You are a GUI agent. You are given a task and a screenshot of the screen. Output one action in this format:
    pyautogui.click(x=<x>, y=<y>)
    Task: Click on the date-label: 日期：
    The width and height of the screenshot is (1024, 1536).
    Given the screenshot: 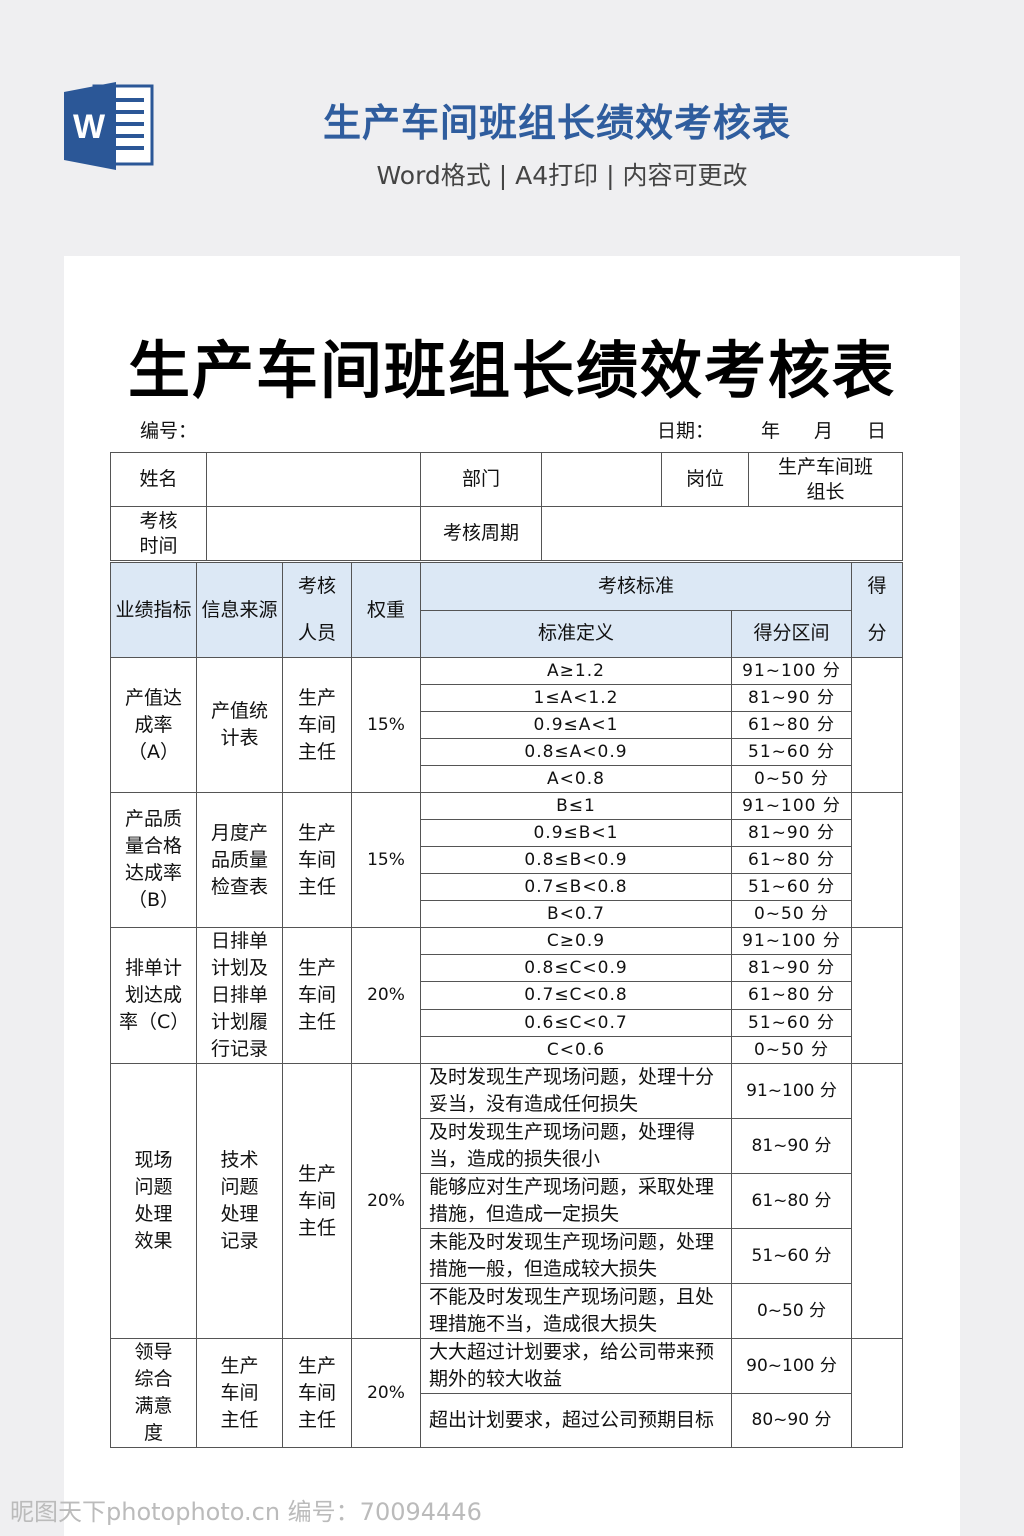 What is the action you would take?
    pyautogui.click(x=686, y=431)
    